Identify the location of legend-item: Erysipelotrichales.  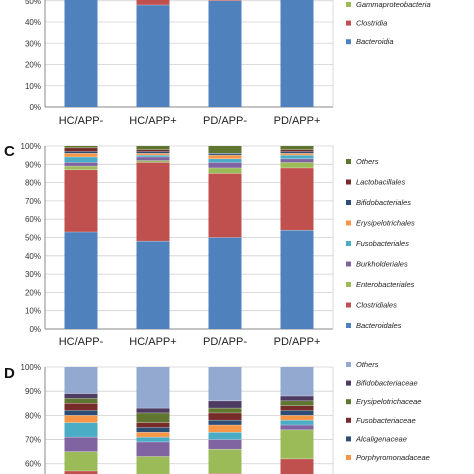
(380, 223).